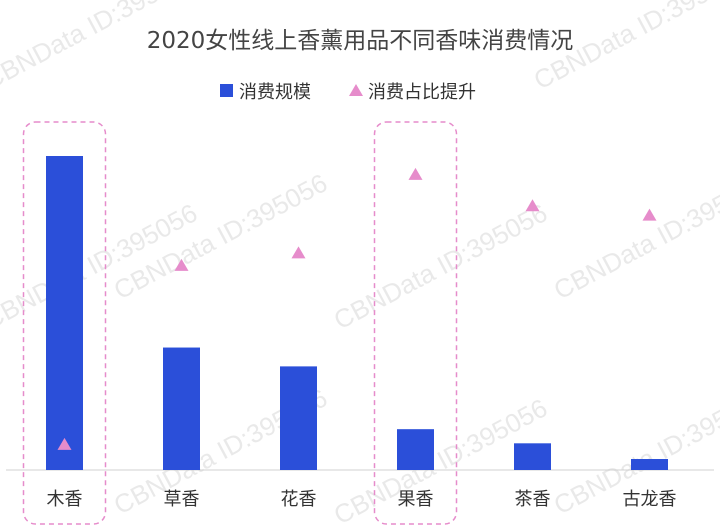 The height and width of the screenshot is (531, 720). What do you see at coordinates (356, 90) in the screenshot?
I see `legend-marker-swatch` at bounding box center [356, 90].